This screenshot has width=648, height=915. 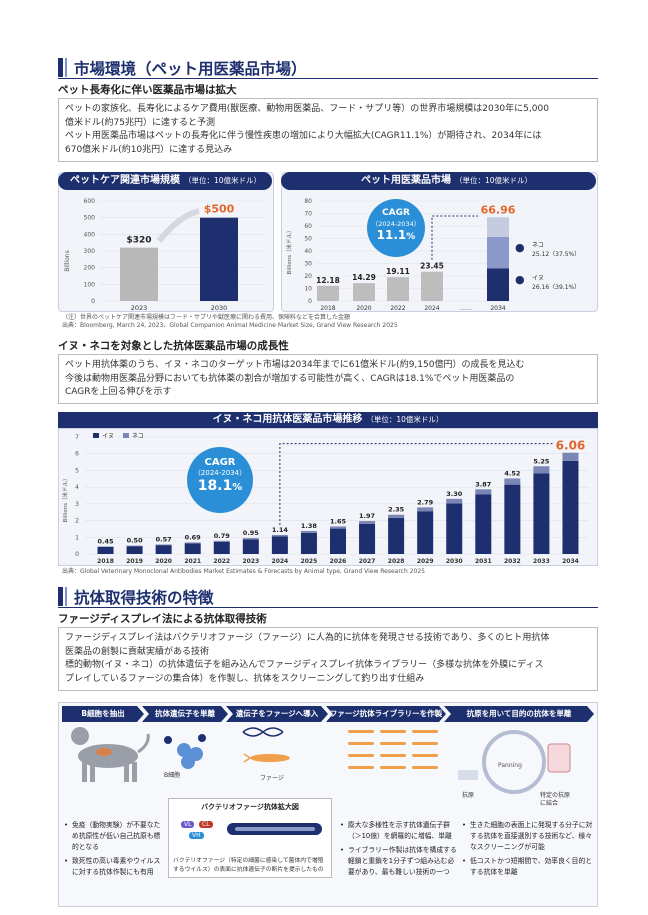 What do you see at coordinates (149, 149) in the screenshot?
I see `section1-line: 670億米ドル(約10兆円）に達する見込み` at bounding box center [149, 149].